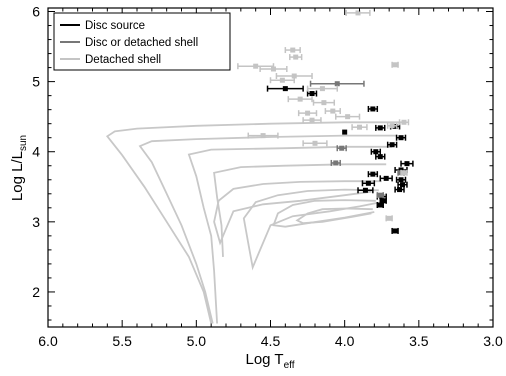 This screenshot has width=506, height=376. Describe the element at coordinates (36, 292) in the screenshot. I see `y-tick-label: 2` at that location.